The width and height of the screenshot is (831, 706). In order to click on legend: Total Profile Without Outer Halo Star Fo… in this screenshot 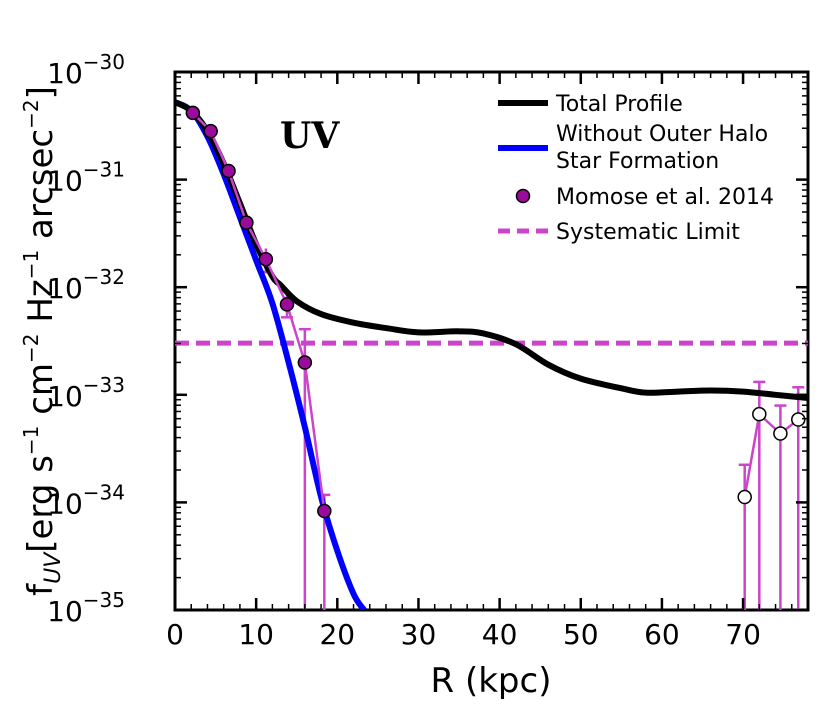, I will do `click(636, 168)`.